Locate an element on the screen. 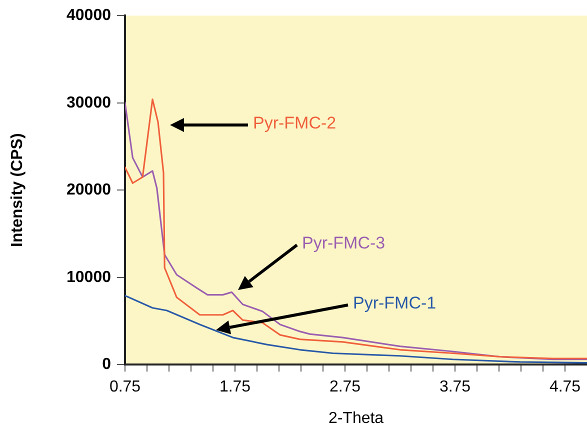 The height and width of the screenshot is (436, 587). x-tick-label: 2.75 is located at coordinates (345, 387).